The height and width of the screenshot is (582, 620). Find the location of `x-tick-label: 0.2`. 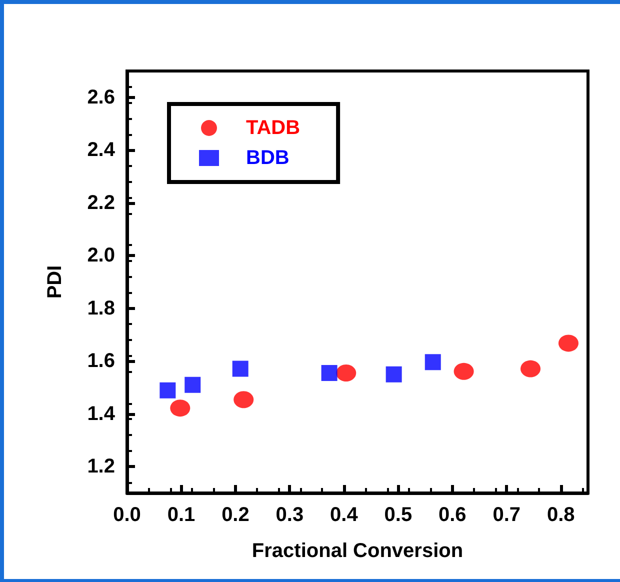

x-tick-label: 0.2 is located at coordinates (236, 515).